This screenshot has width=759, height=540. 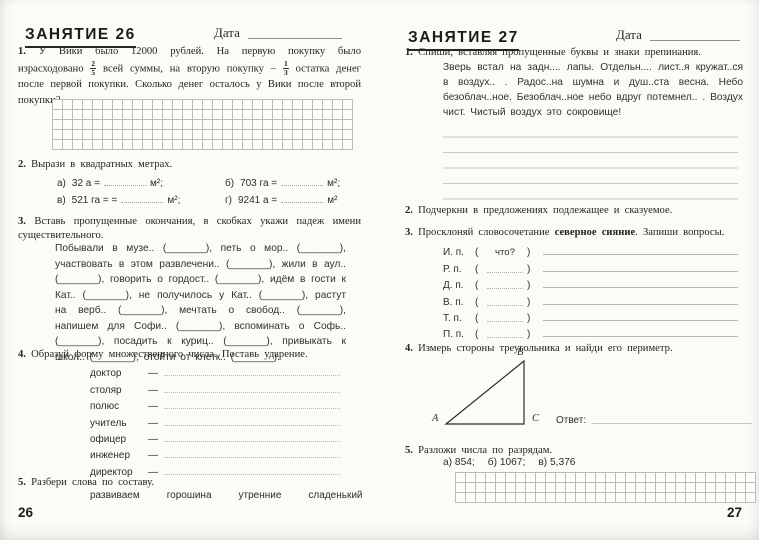 What do you see at coordinates (215, 387) in the screenshot?
I see `word-row: столяр —` at bounding box center [215, 387].